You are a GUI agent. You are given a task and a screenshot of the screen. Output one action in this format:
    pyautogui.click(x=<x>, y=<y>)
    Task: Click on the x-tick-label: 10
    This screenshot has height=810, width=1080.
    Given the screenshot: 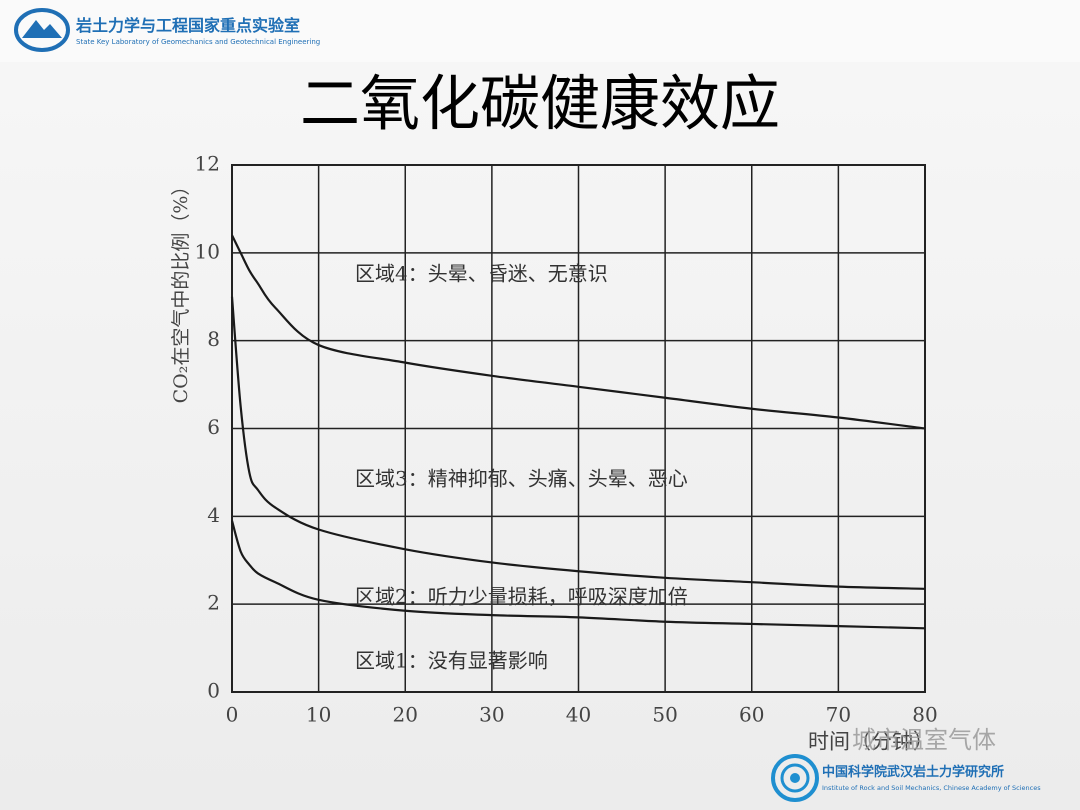 What is the action you would take?
    pyautogui.click(x=318, y=715)
    